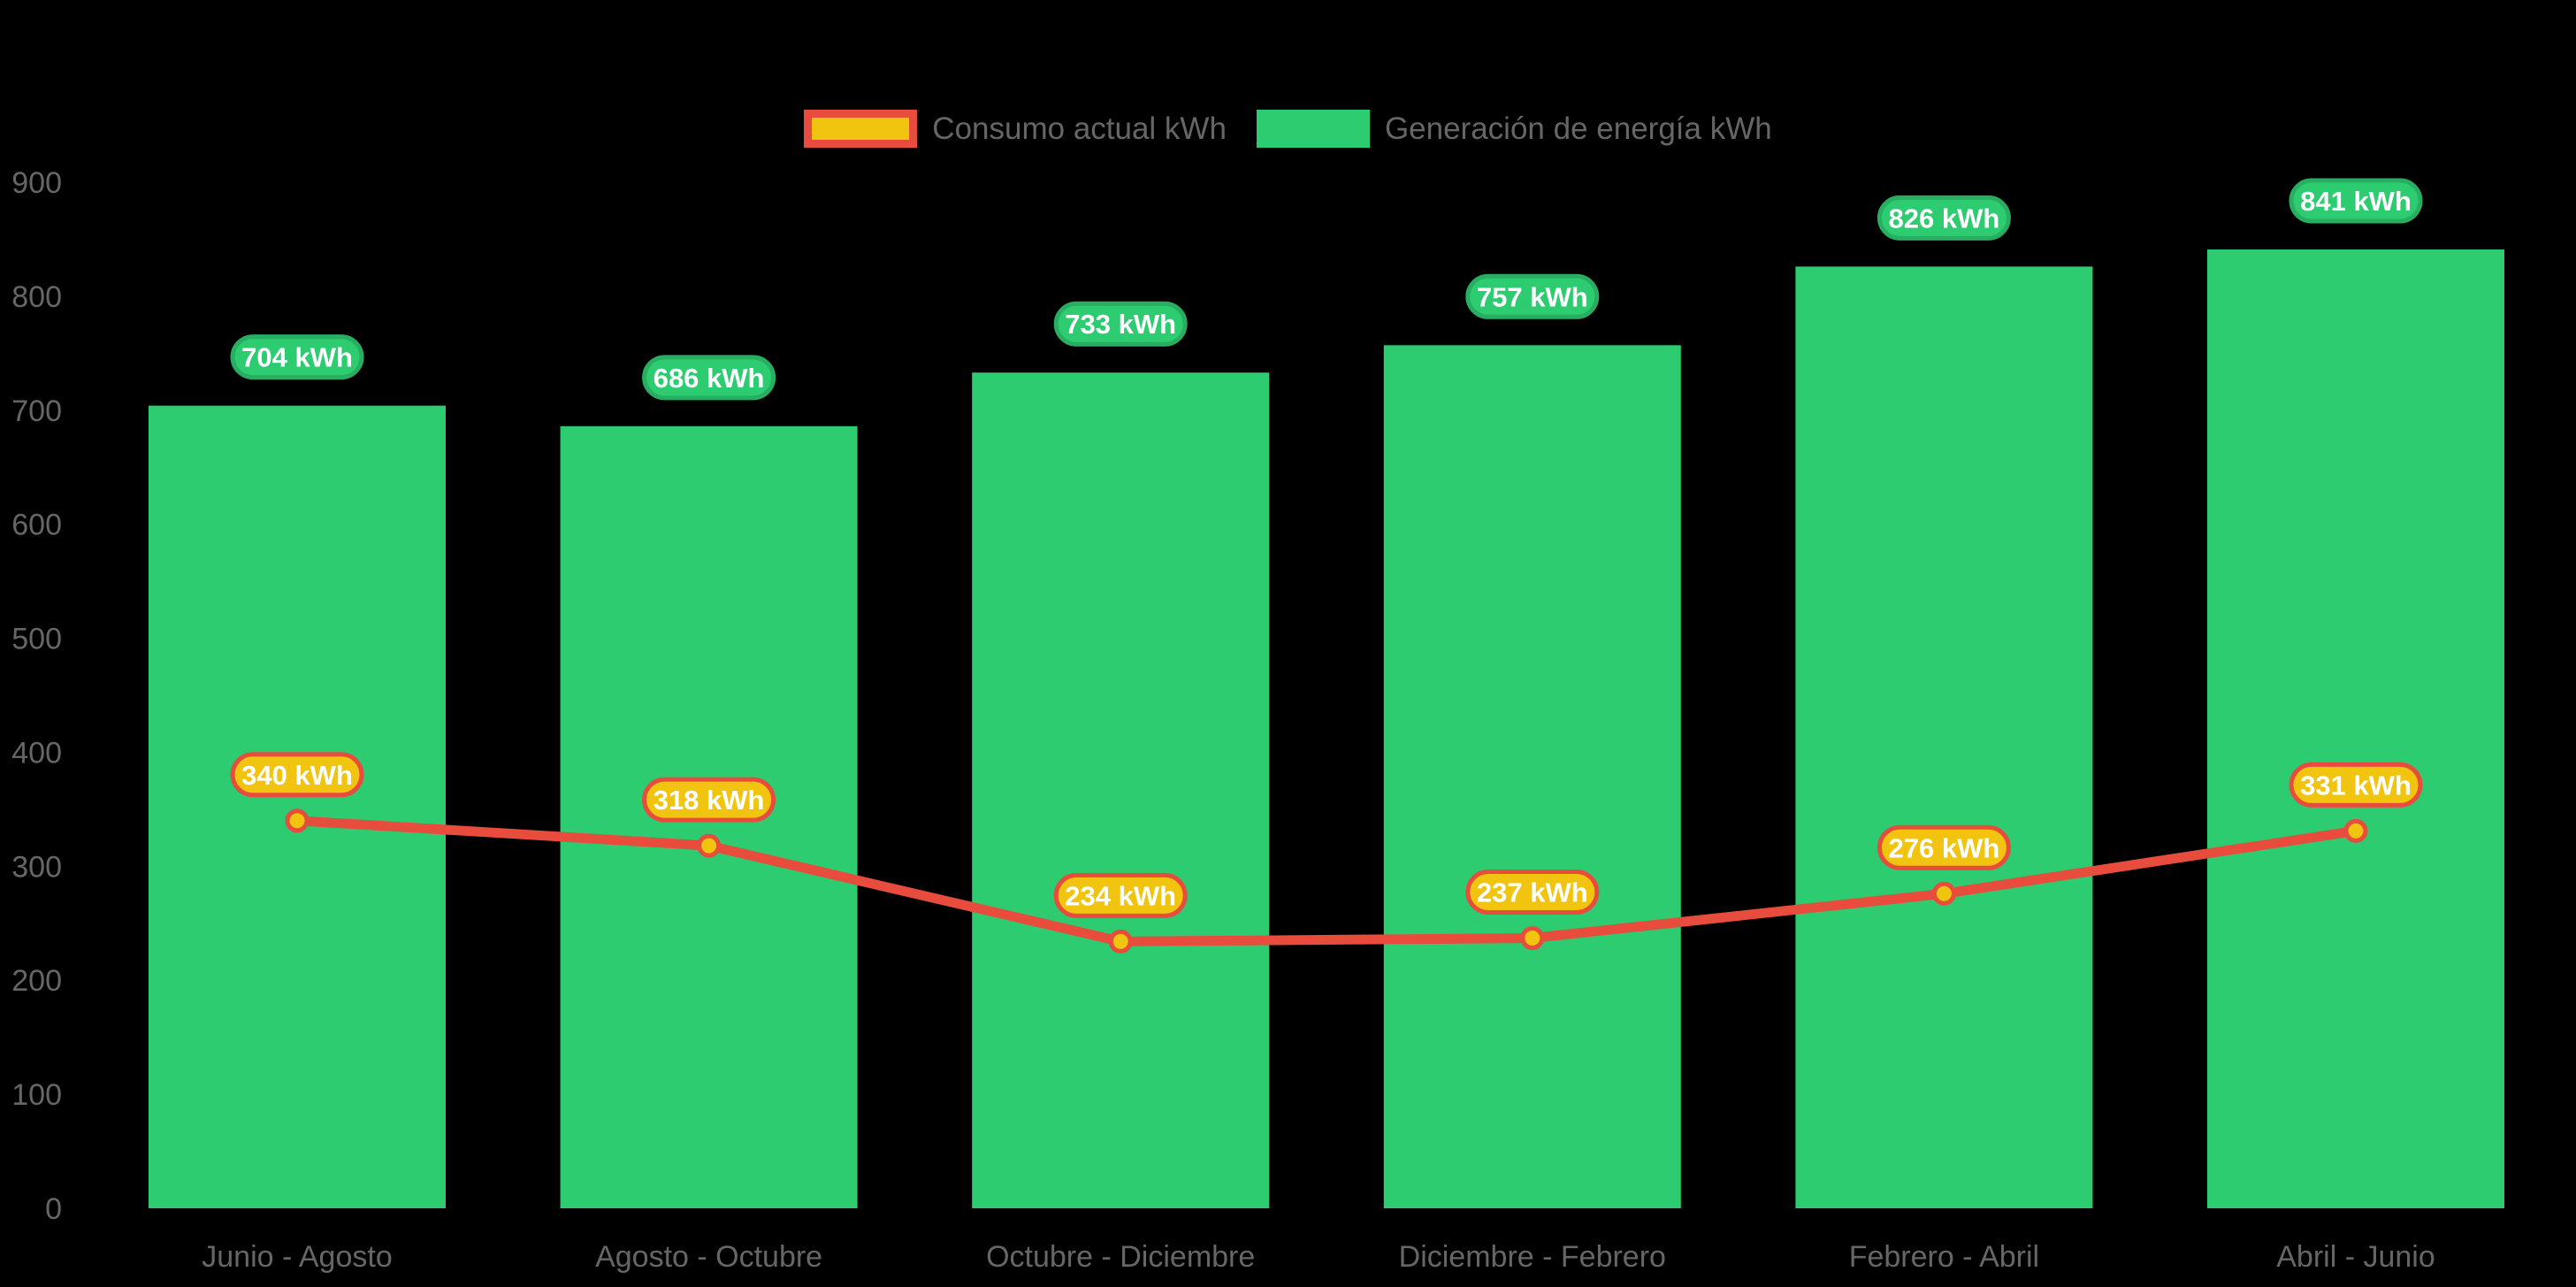  I want to click on legend-item-generacion: Generación de energía kWh, so click(1514, 129).